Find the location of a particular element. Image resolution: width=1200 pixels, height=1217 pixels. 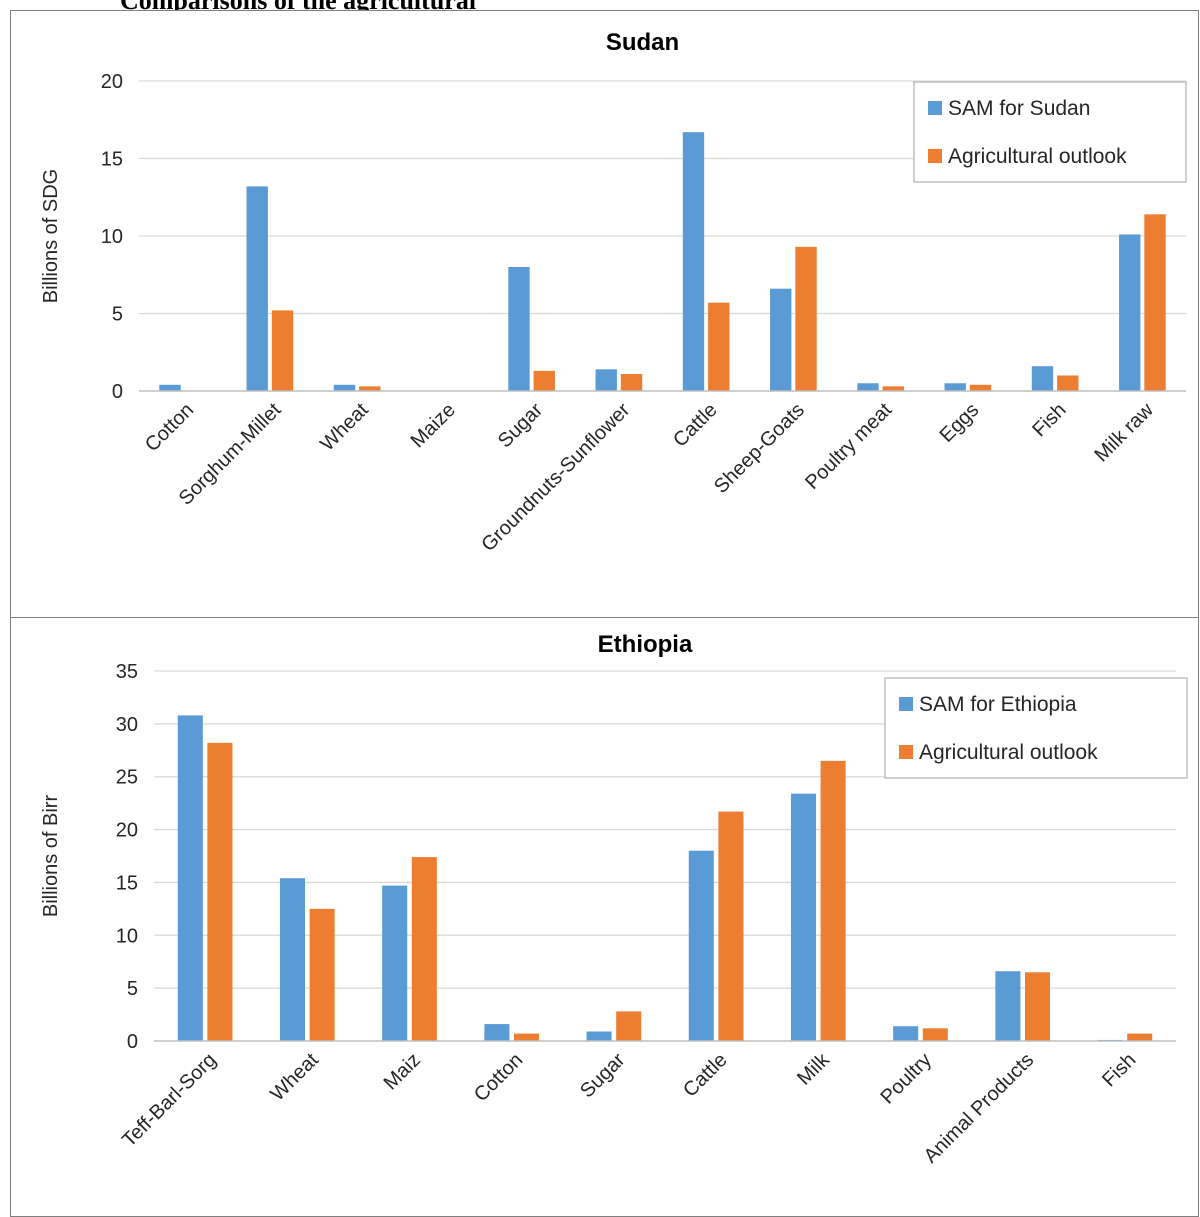

bar-sam-for-ethiopia-sugar is located at coordinates (599, 1036).